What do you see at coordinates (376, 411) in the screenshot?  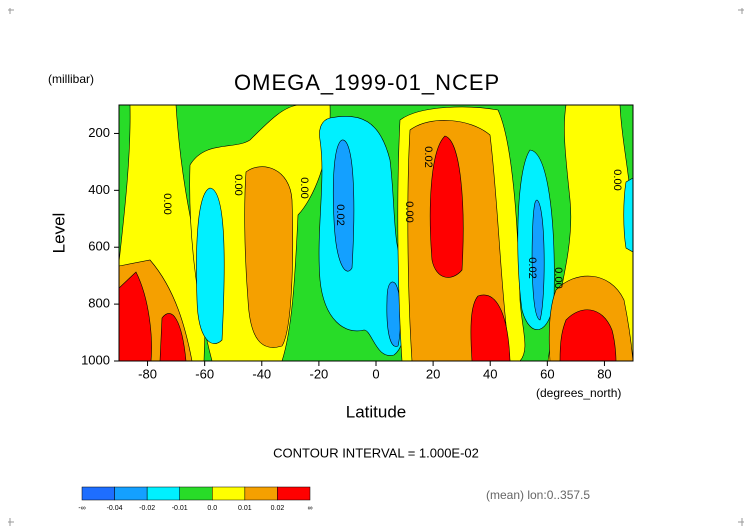 I see `x-axis-label: Latitude` at bounding box center [376, 411].